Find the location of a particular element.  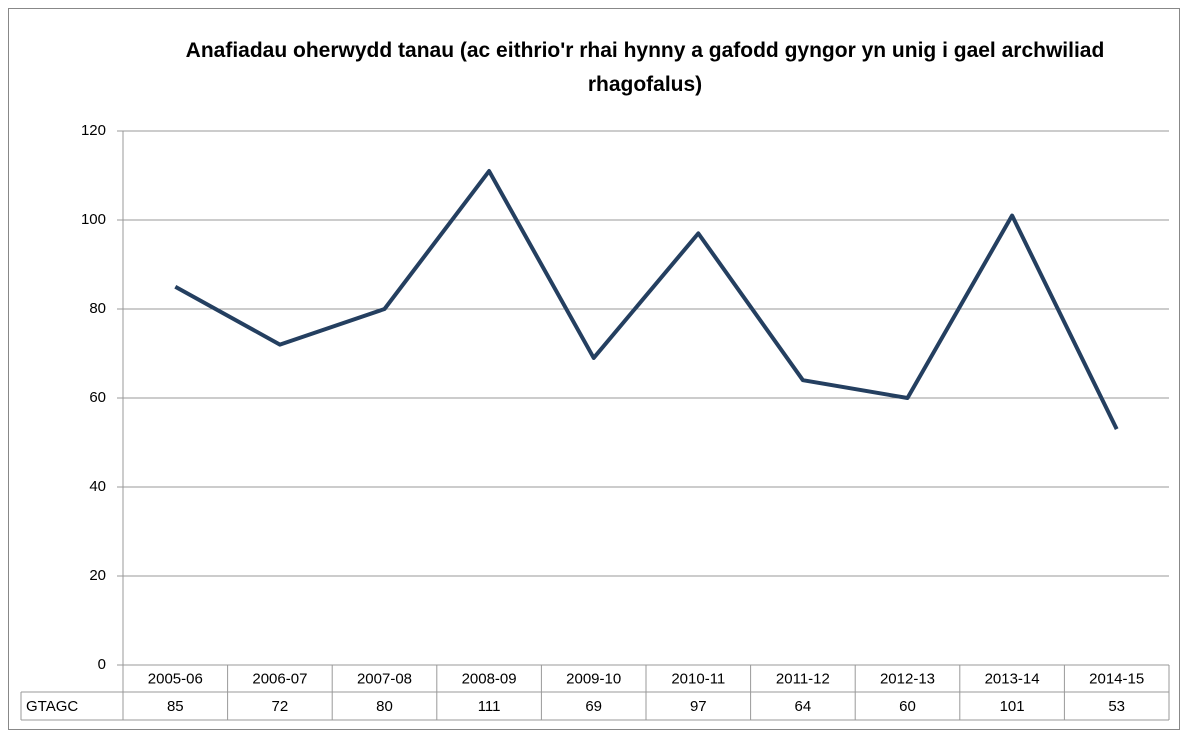

table-value: 72 is located at coordinates (280, 706).